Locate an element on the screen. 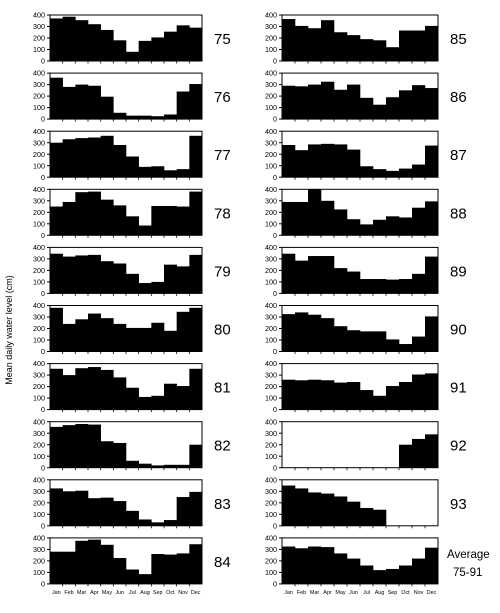 Image resolution: width=500 pixels, height=613 pixels. panel-label: 80 is located at coordinates (222, 330).